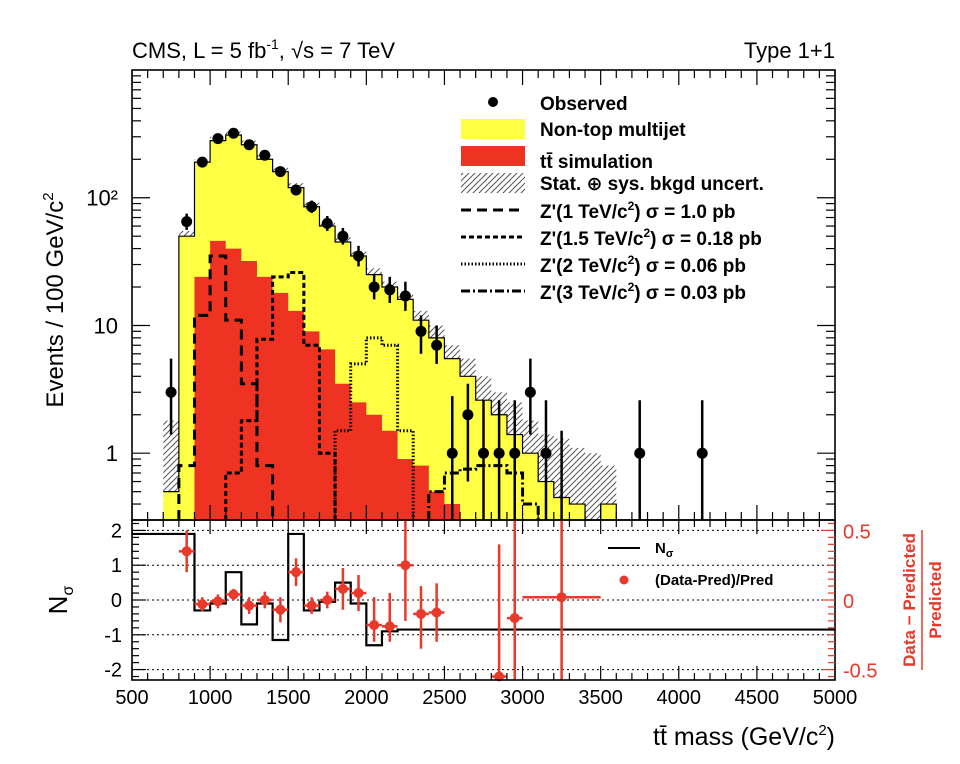 This screenshot has width=960, height=764. What do you see at coordinates (935, 599) in the screenshot?
I see `right-ylabel-denominator: Predicted` at bounding box center [935, 599].